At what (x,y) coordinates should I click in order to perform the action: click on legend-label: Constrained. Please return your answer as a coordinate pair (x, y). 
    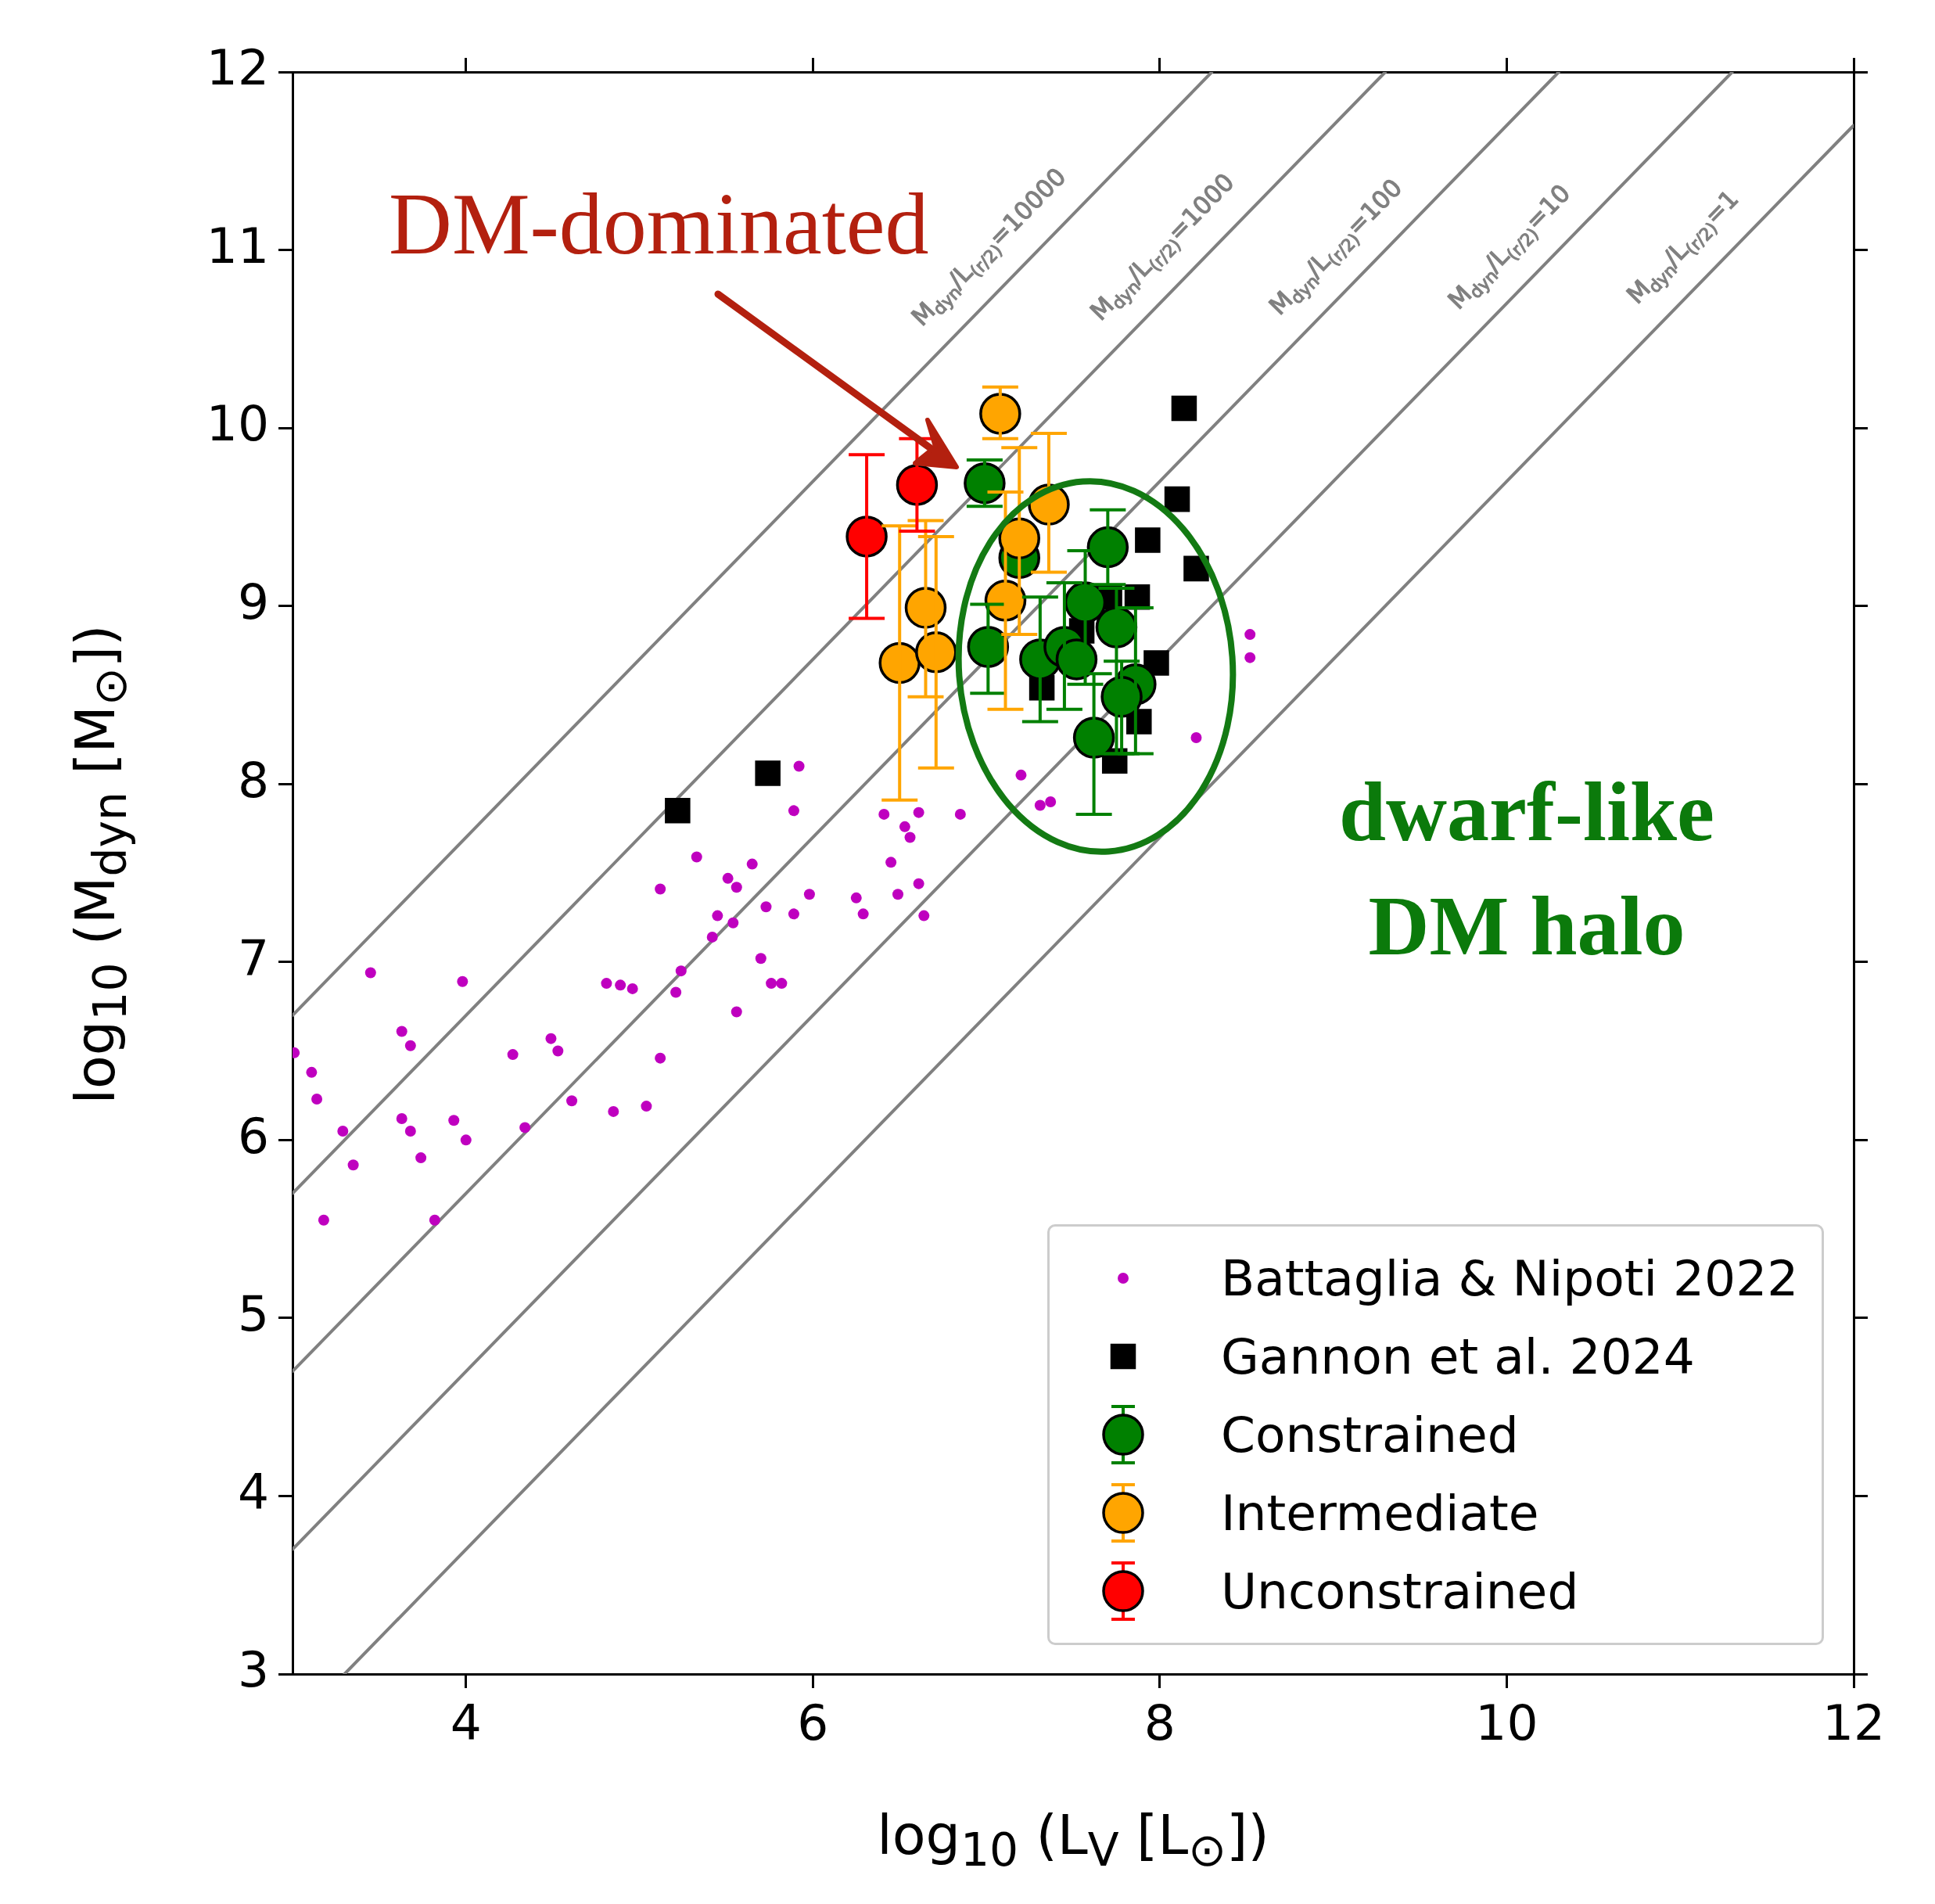
    Looking at the image, I should click on (1370, 1435).